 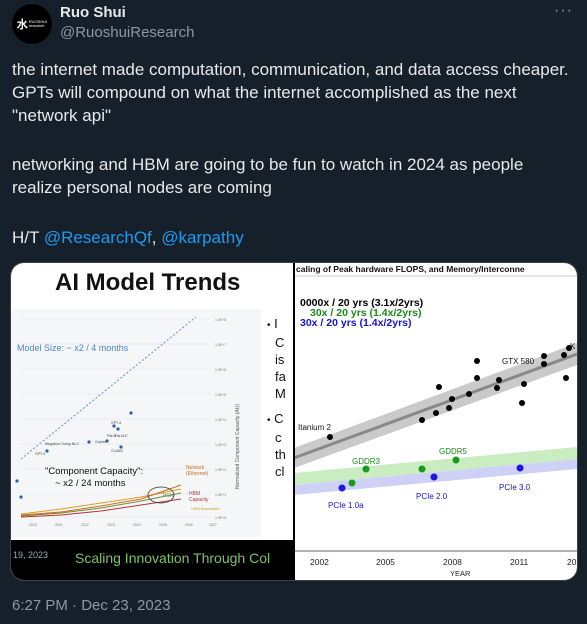 What do you see at coordinates (220, 470) in the screenshot?
I see `left-y-tick: 1.0E+2` at bounding box center [220, 470].